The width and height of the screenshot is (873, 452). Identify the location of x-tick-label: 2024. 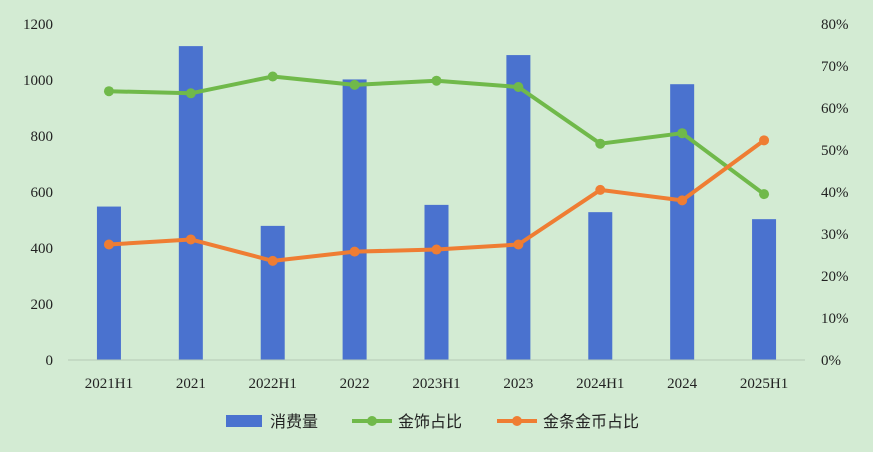
(682, 384).